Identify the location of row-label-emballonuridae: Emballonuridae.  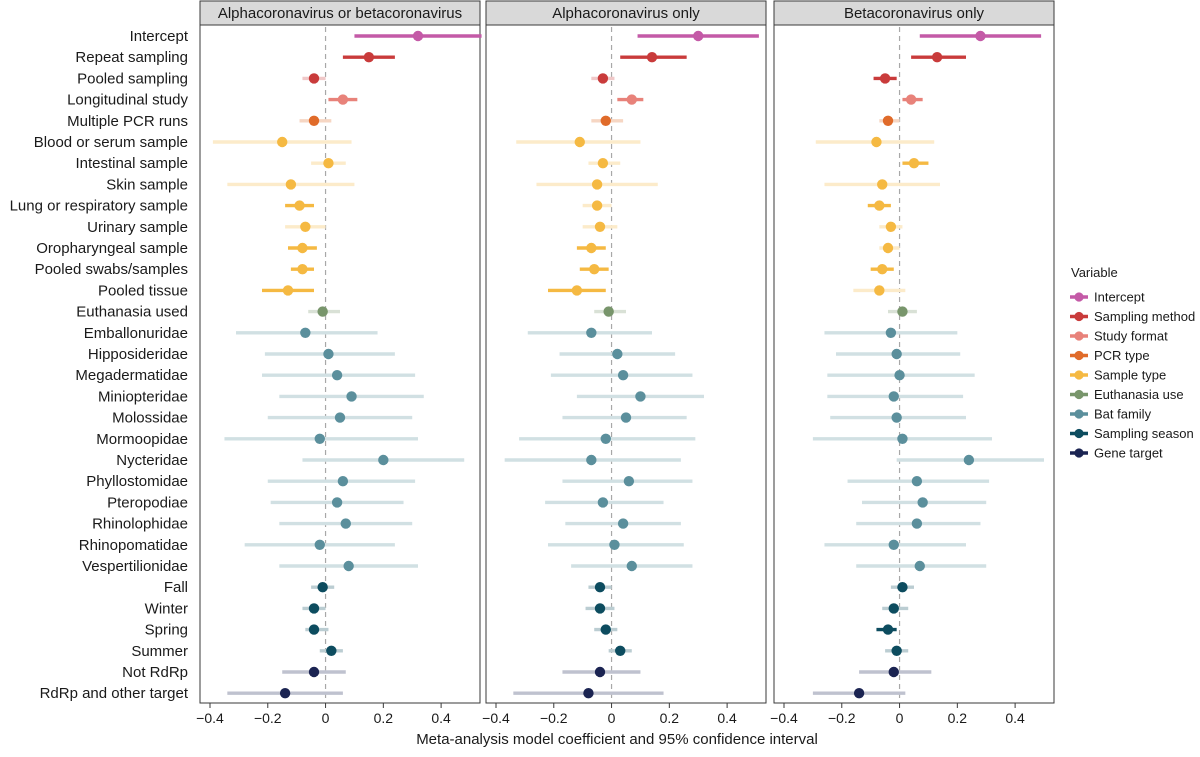
(136, 333).